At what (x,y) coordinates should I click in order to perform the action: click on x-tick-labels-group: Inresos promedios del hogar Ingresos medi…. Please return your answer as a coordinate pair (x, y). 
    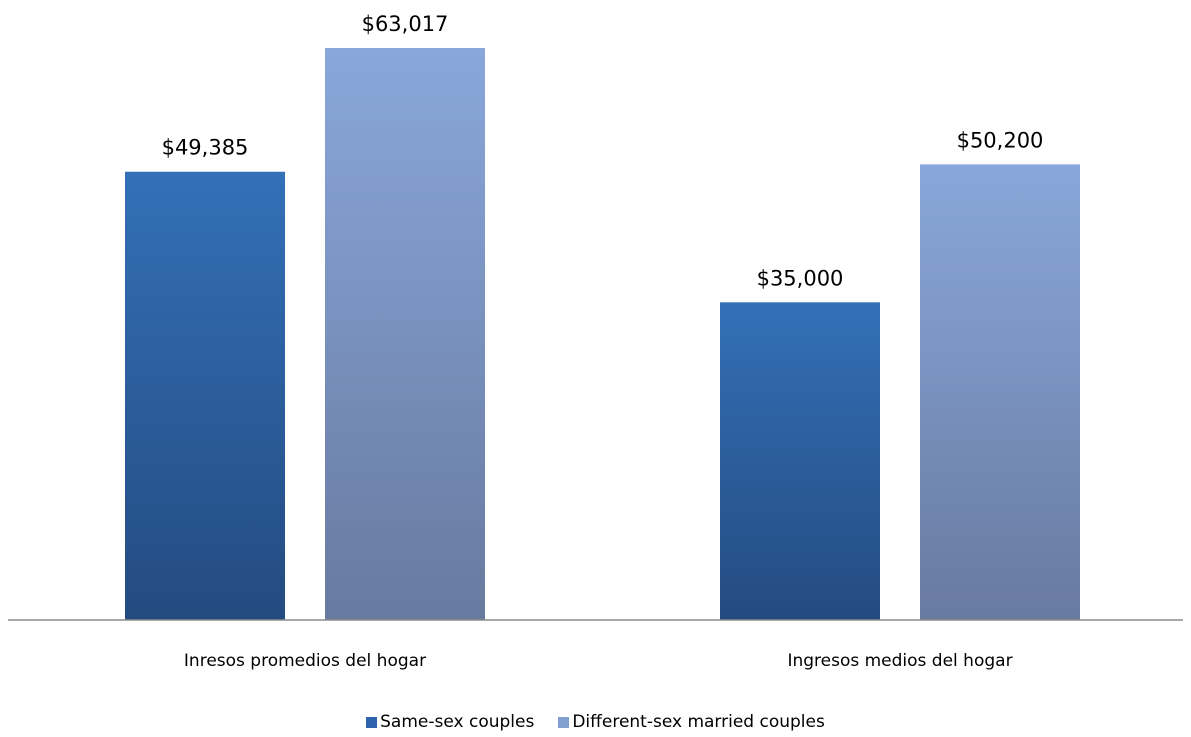
    Looking at the image, I should click on (598, 661).